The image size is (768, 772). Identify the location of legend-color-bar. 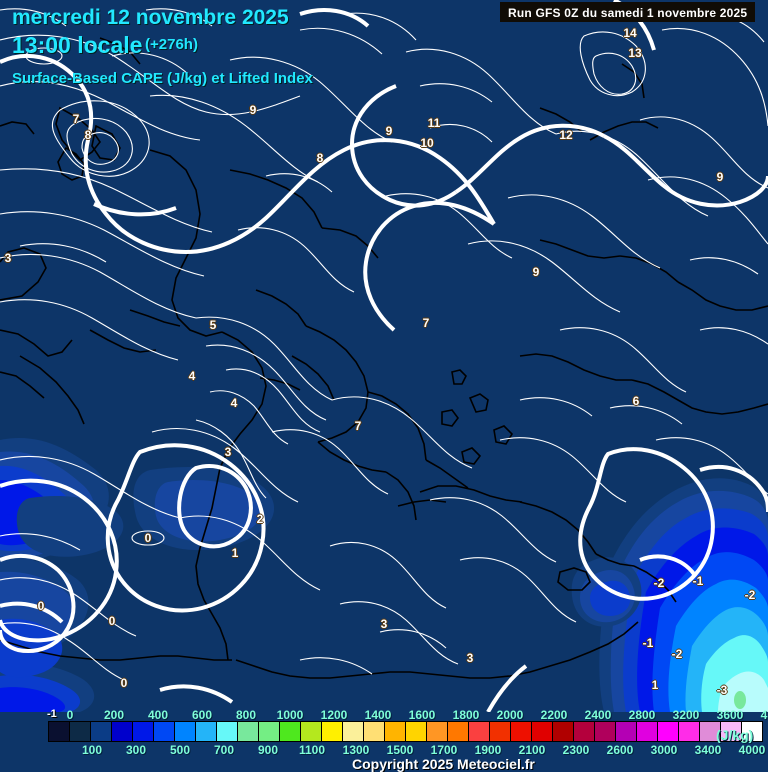
(405, 731).